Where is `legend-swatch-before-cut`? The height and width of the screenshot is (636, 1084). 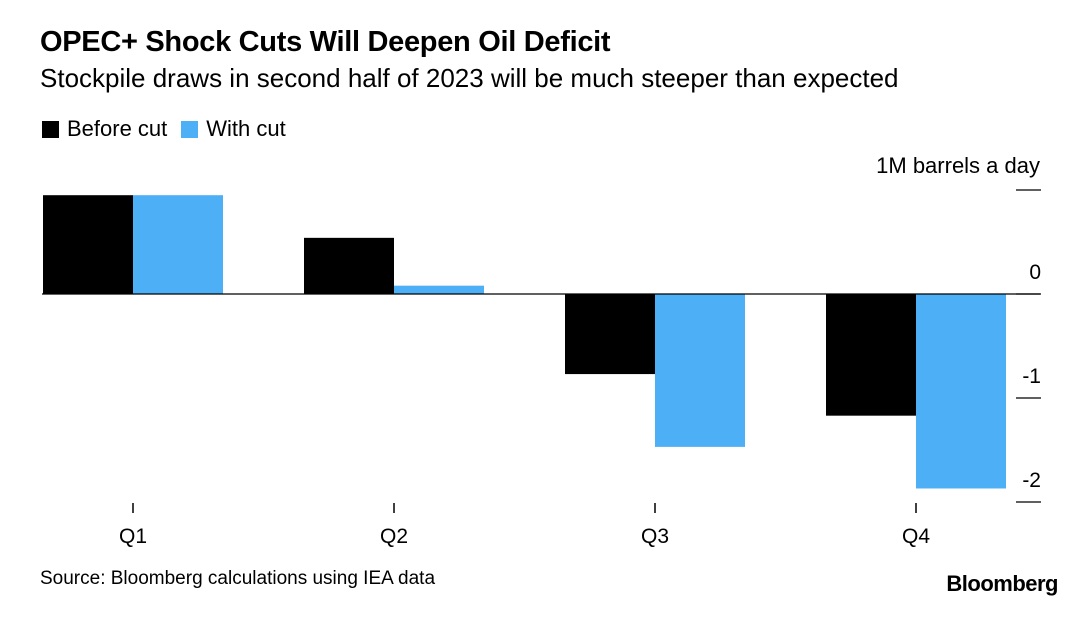
legend-swatch-before-cut is located at coordinates (50, 129).